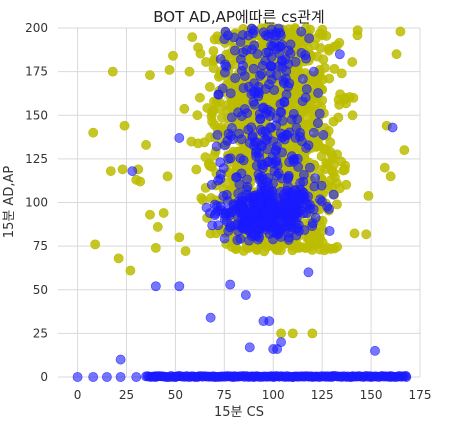 This screenshot has width=450, height=425. I want to click on y-tick-label: 50, so click(40, 290).